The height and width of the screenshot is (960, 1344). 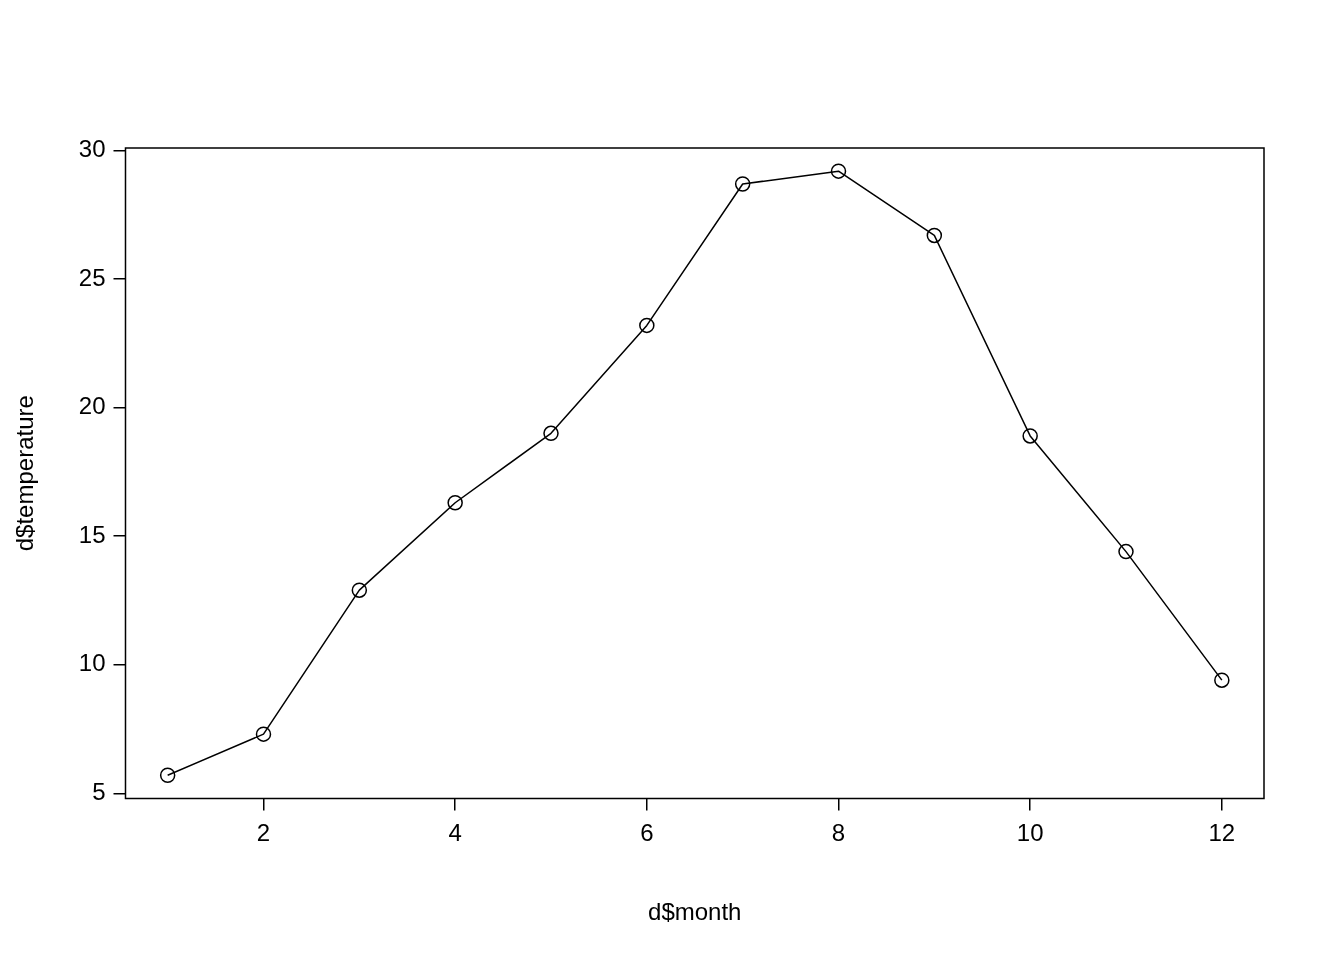 I want to click on x-axis-title: d$month, so click(x=695, y=912).